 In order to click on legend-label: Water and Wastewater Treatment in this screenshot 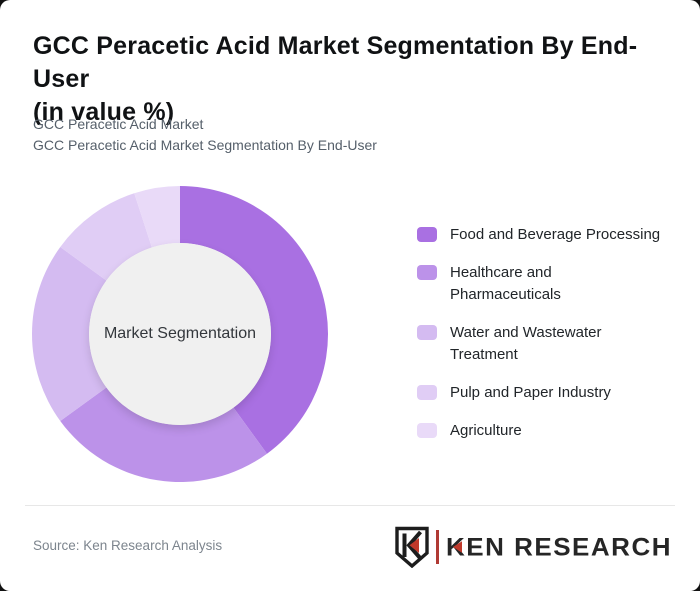, I will do `click(526, 343)`.